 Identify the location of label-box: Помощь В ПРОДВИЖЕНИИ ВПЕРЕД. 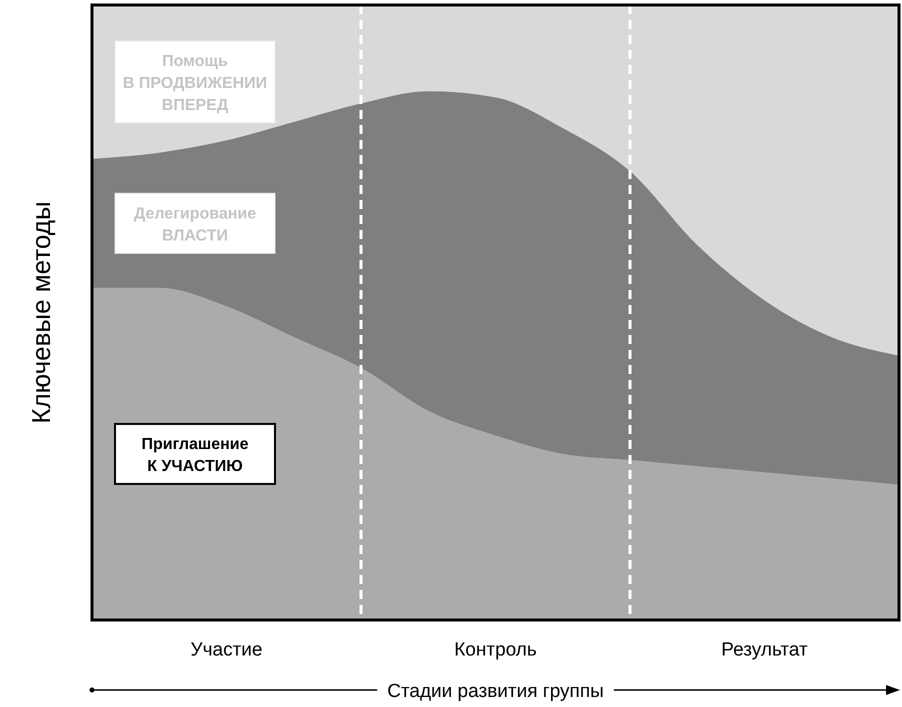
(195, 82).